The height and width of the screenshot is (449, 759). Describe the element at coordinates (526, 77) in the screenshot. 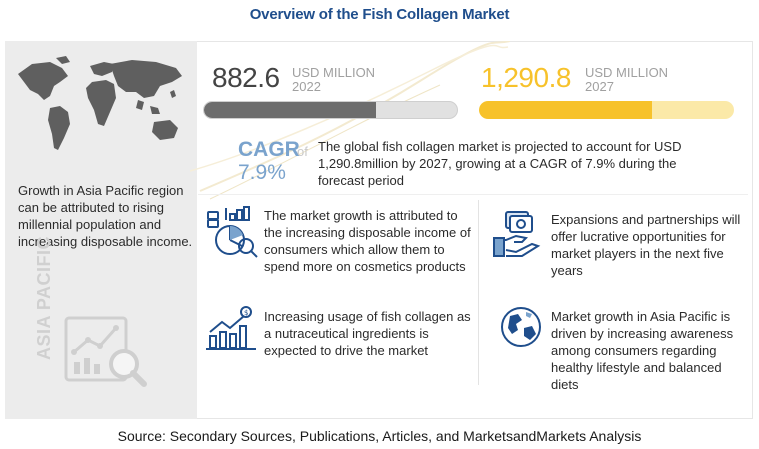

I see `market-value-2027: 1,290.8` at that location.